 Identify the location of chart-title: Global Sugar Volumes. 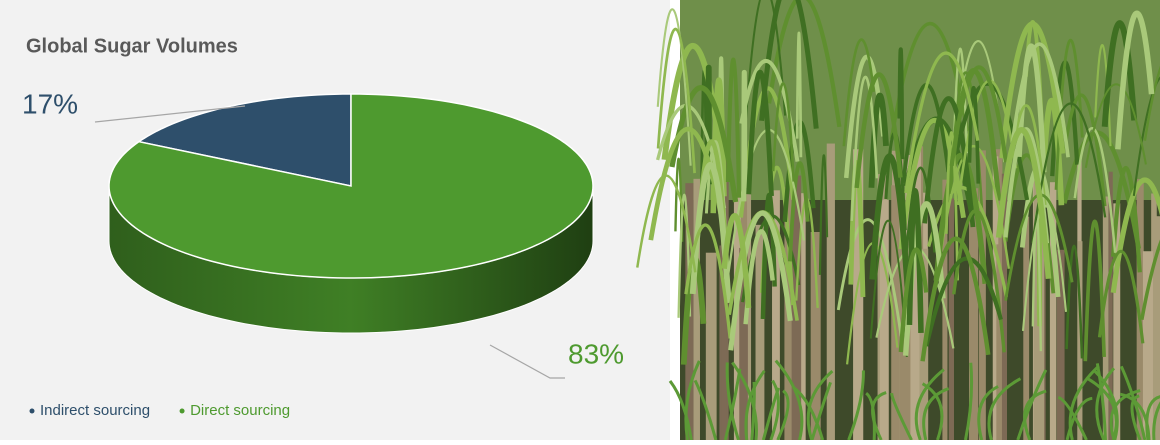
(132, 46).